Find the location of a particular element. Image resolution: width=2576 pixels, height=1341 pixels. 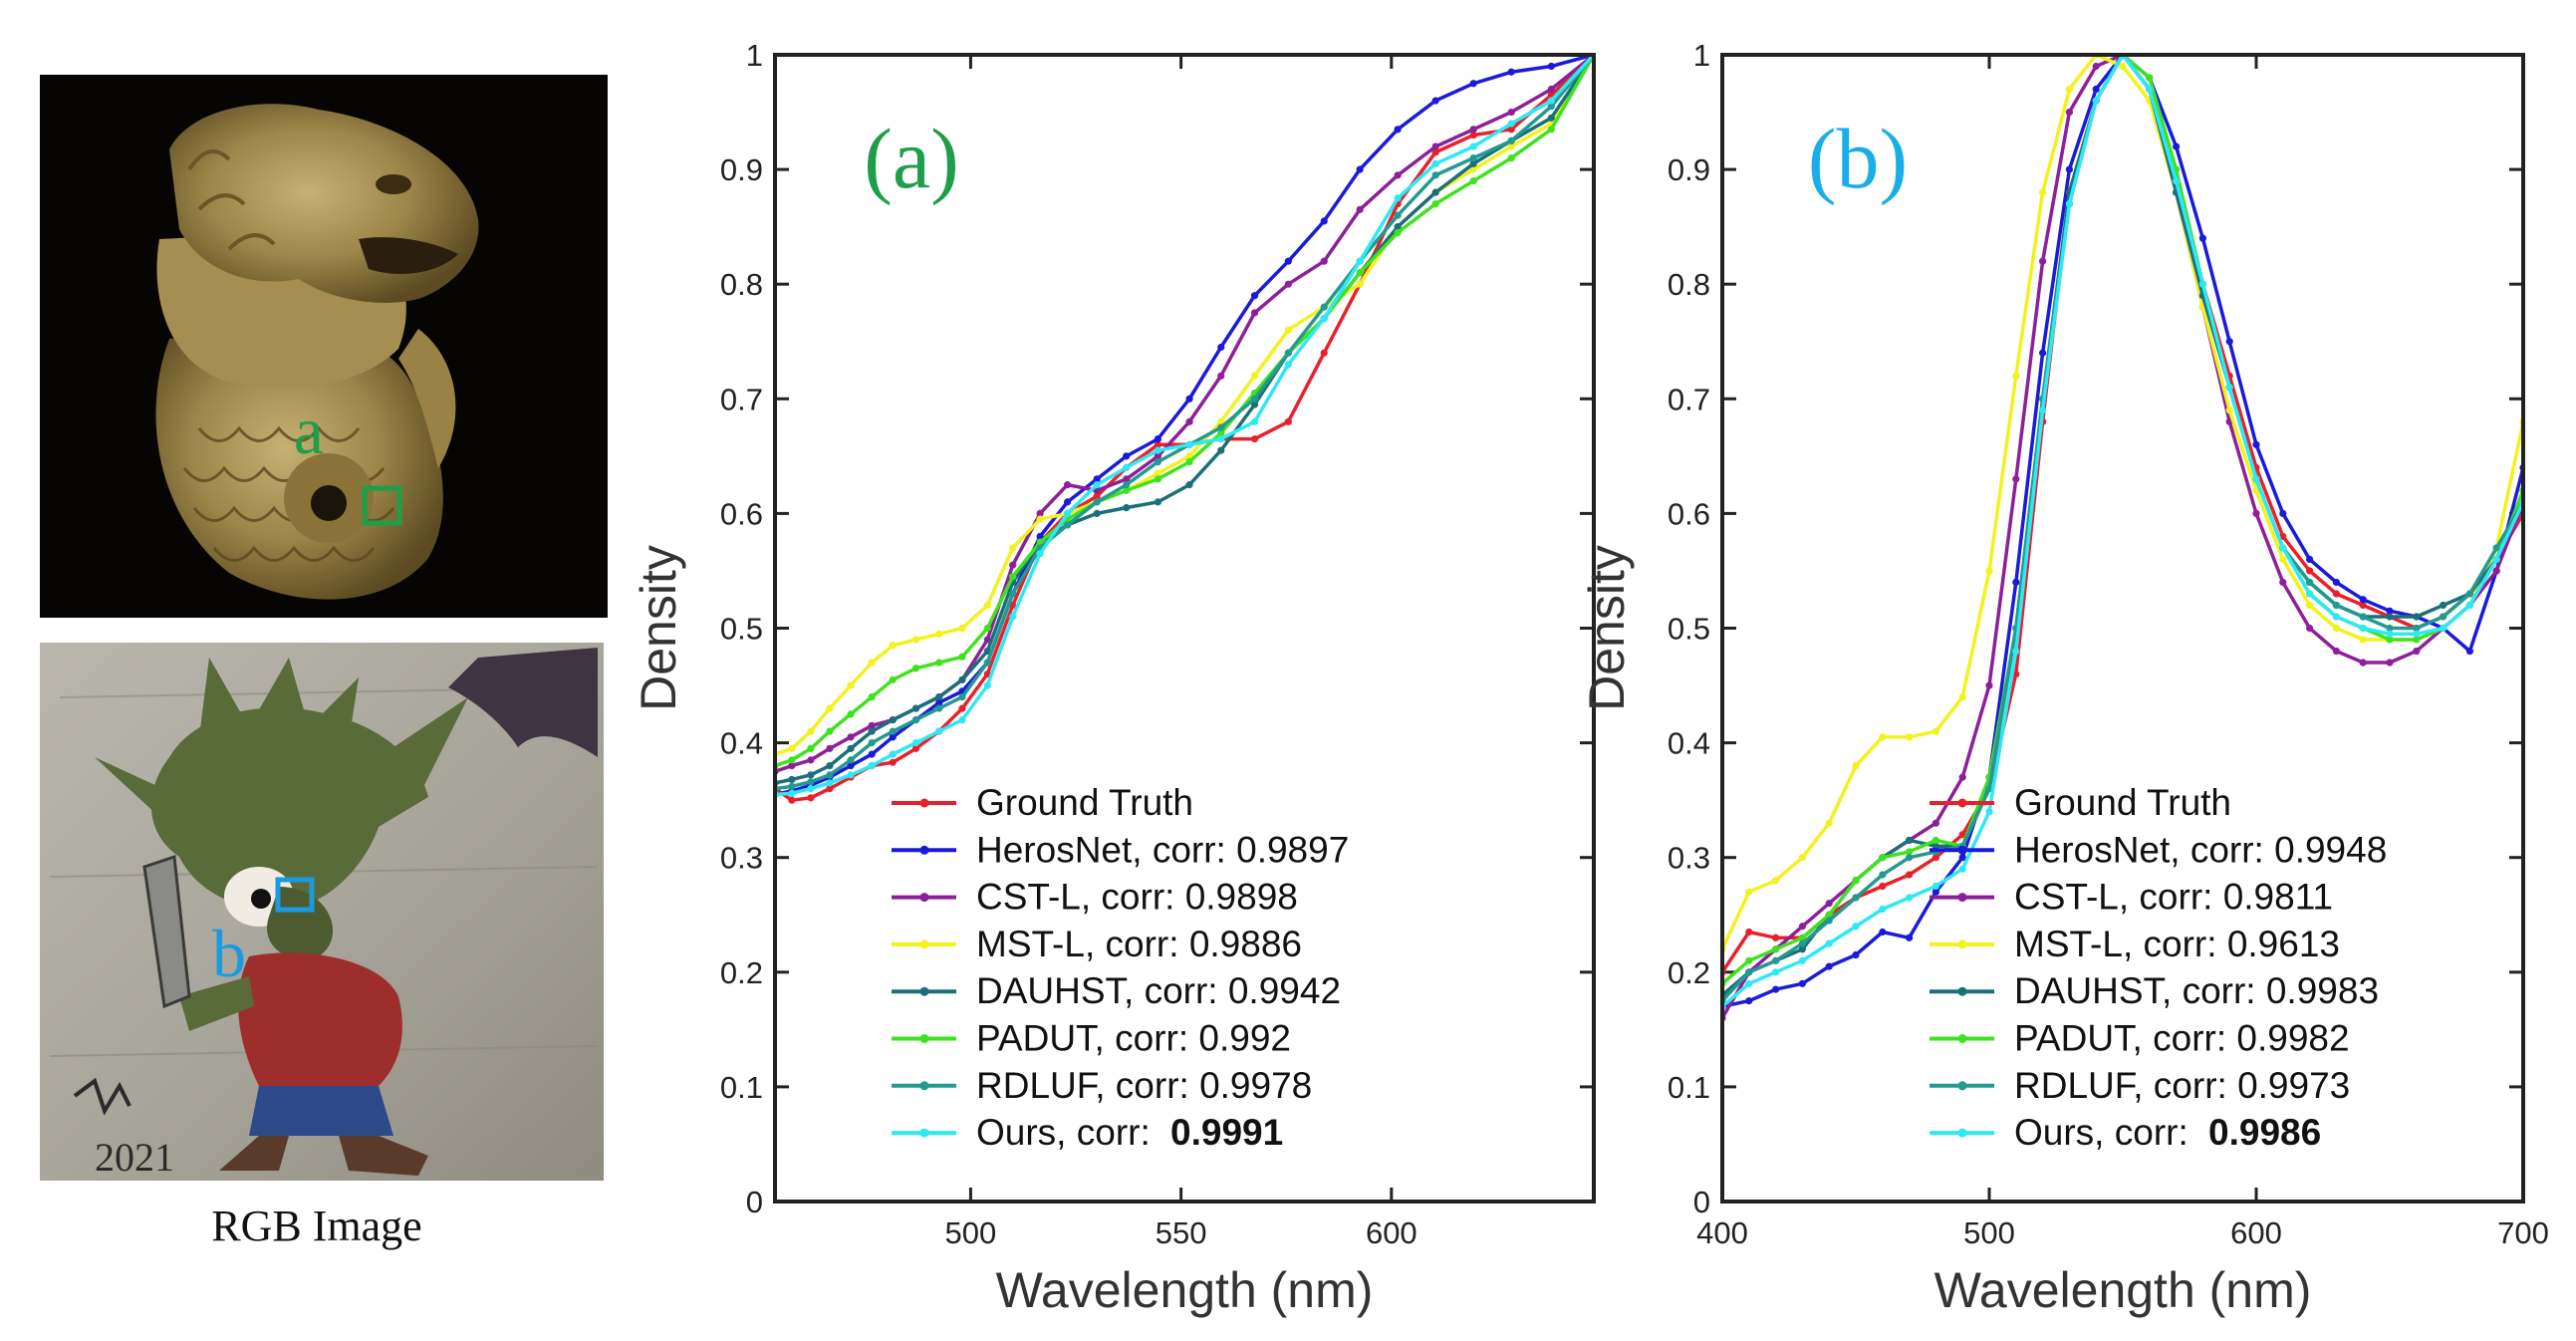

chart-a-ytick-label: 0 is located at coordinates (754, 1202).